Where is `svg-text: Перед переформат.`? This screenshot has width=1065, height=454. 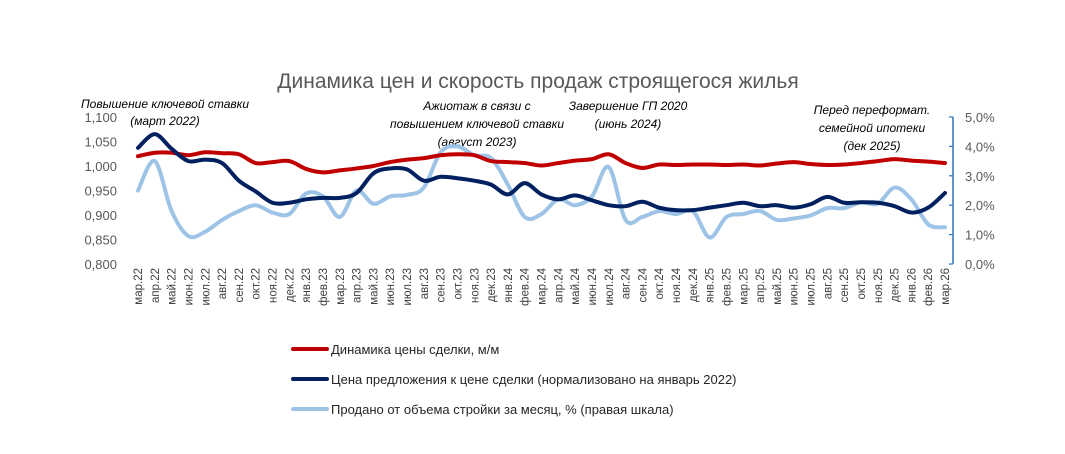
svg-text: Перед переформат. is located at coordinates (872, 110).